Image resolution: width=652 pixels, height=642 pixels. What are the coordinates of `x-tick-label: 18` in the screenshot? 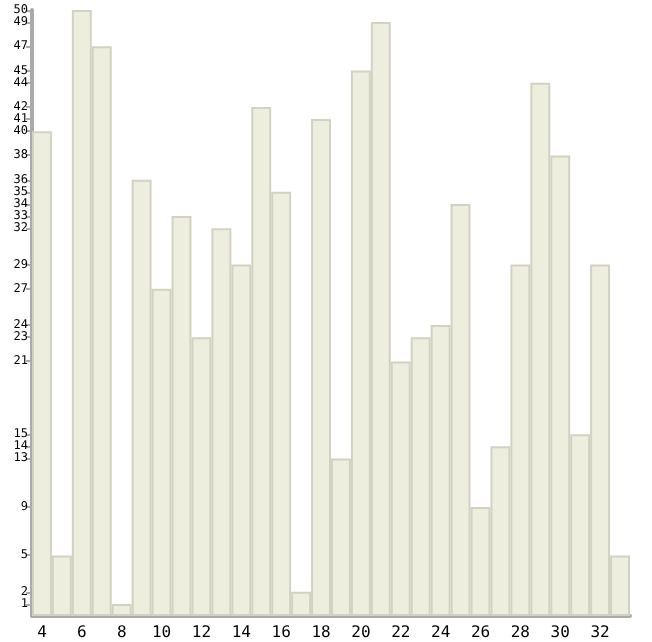 It's located at (321, 632).